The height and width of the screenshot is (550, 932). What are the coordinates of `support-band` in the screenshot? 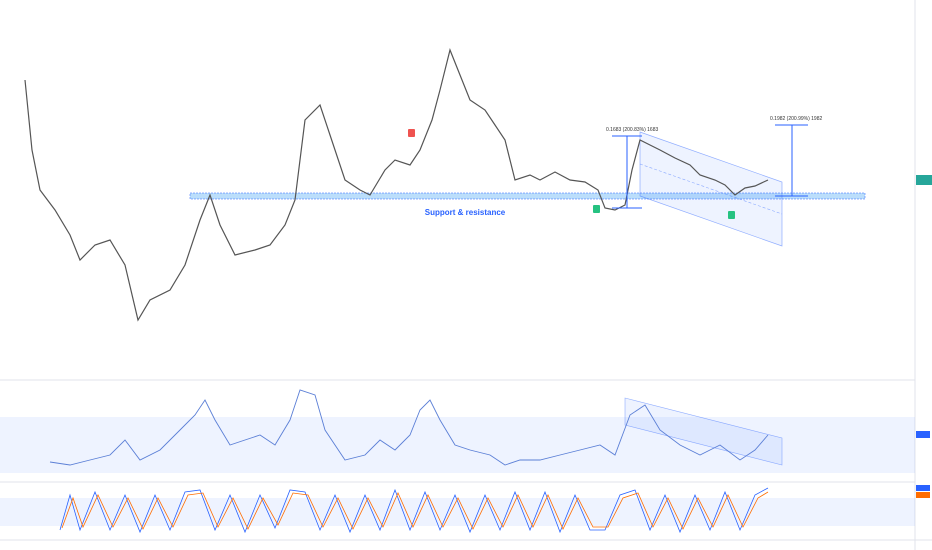 It's located at (527, 196).